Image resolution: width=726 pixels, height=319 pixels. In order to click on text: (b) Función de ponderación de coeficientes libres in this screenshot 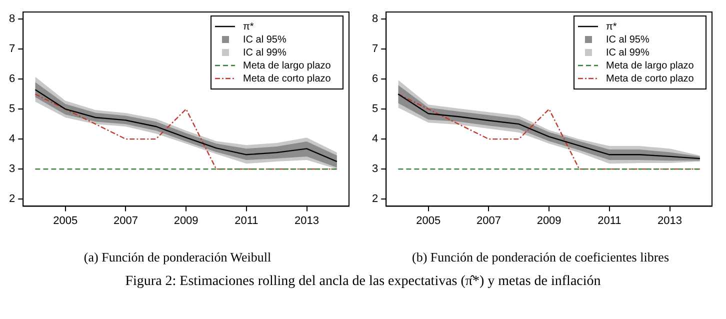, I will do `click(541, 257)`.